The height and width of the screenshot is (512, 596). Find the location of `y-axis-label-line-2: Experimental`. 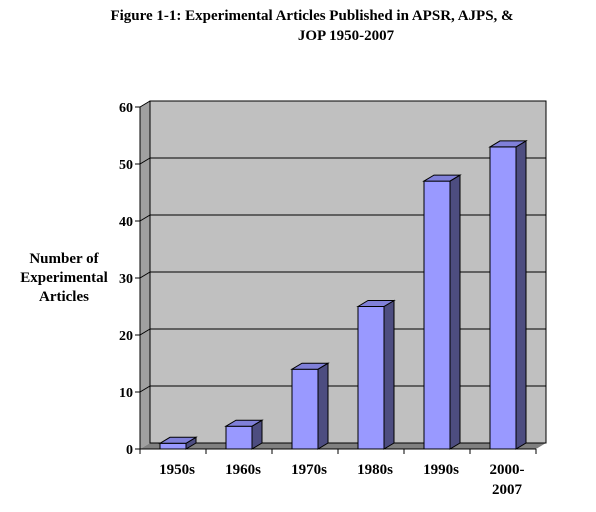

y-axis-label-line-2: Experimental is located at coordinates (64, 278).